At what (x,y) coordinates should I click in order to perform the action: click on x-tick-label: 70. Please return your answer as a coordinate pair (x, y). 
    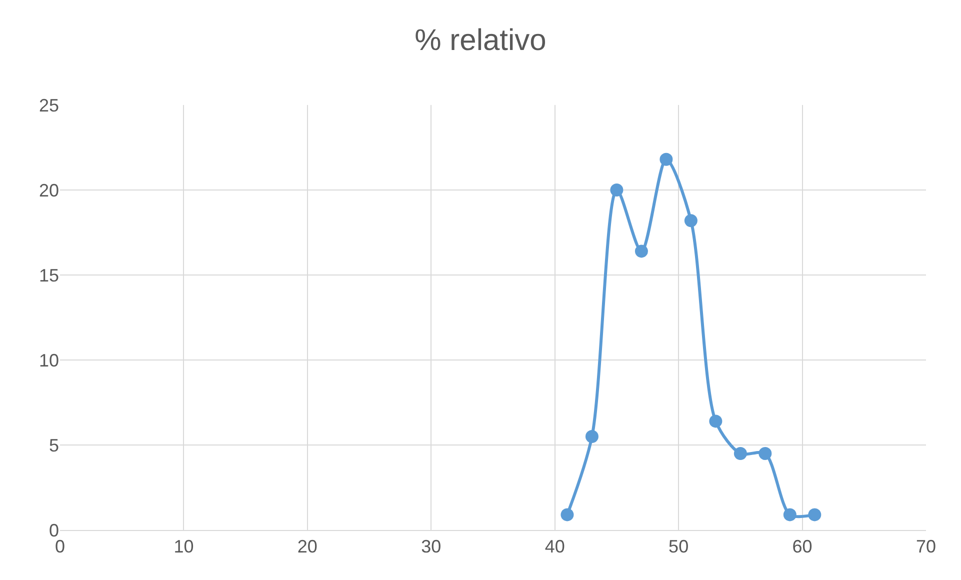
    Looking at the image, I should click on (926, 546).